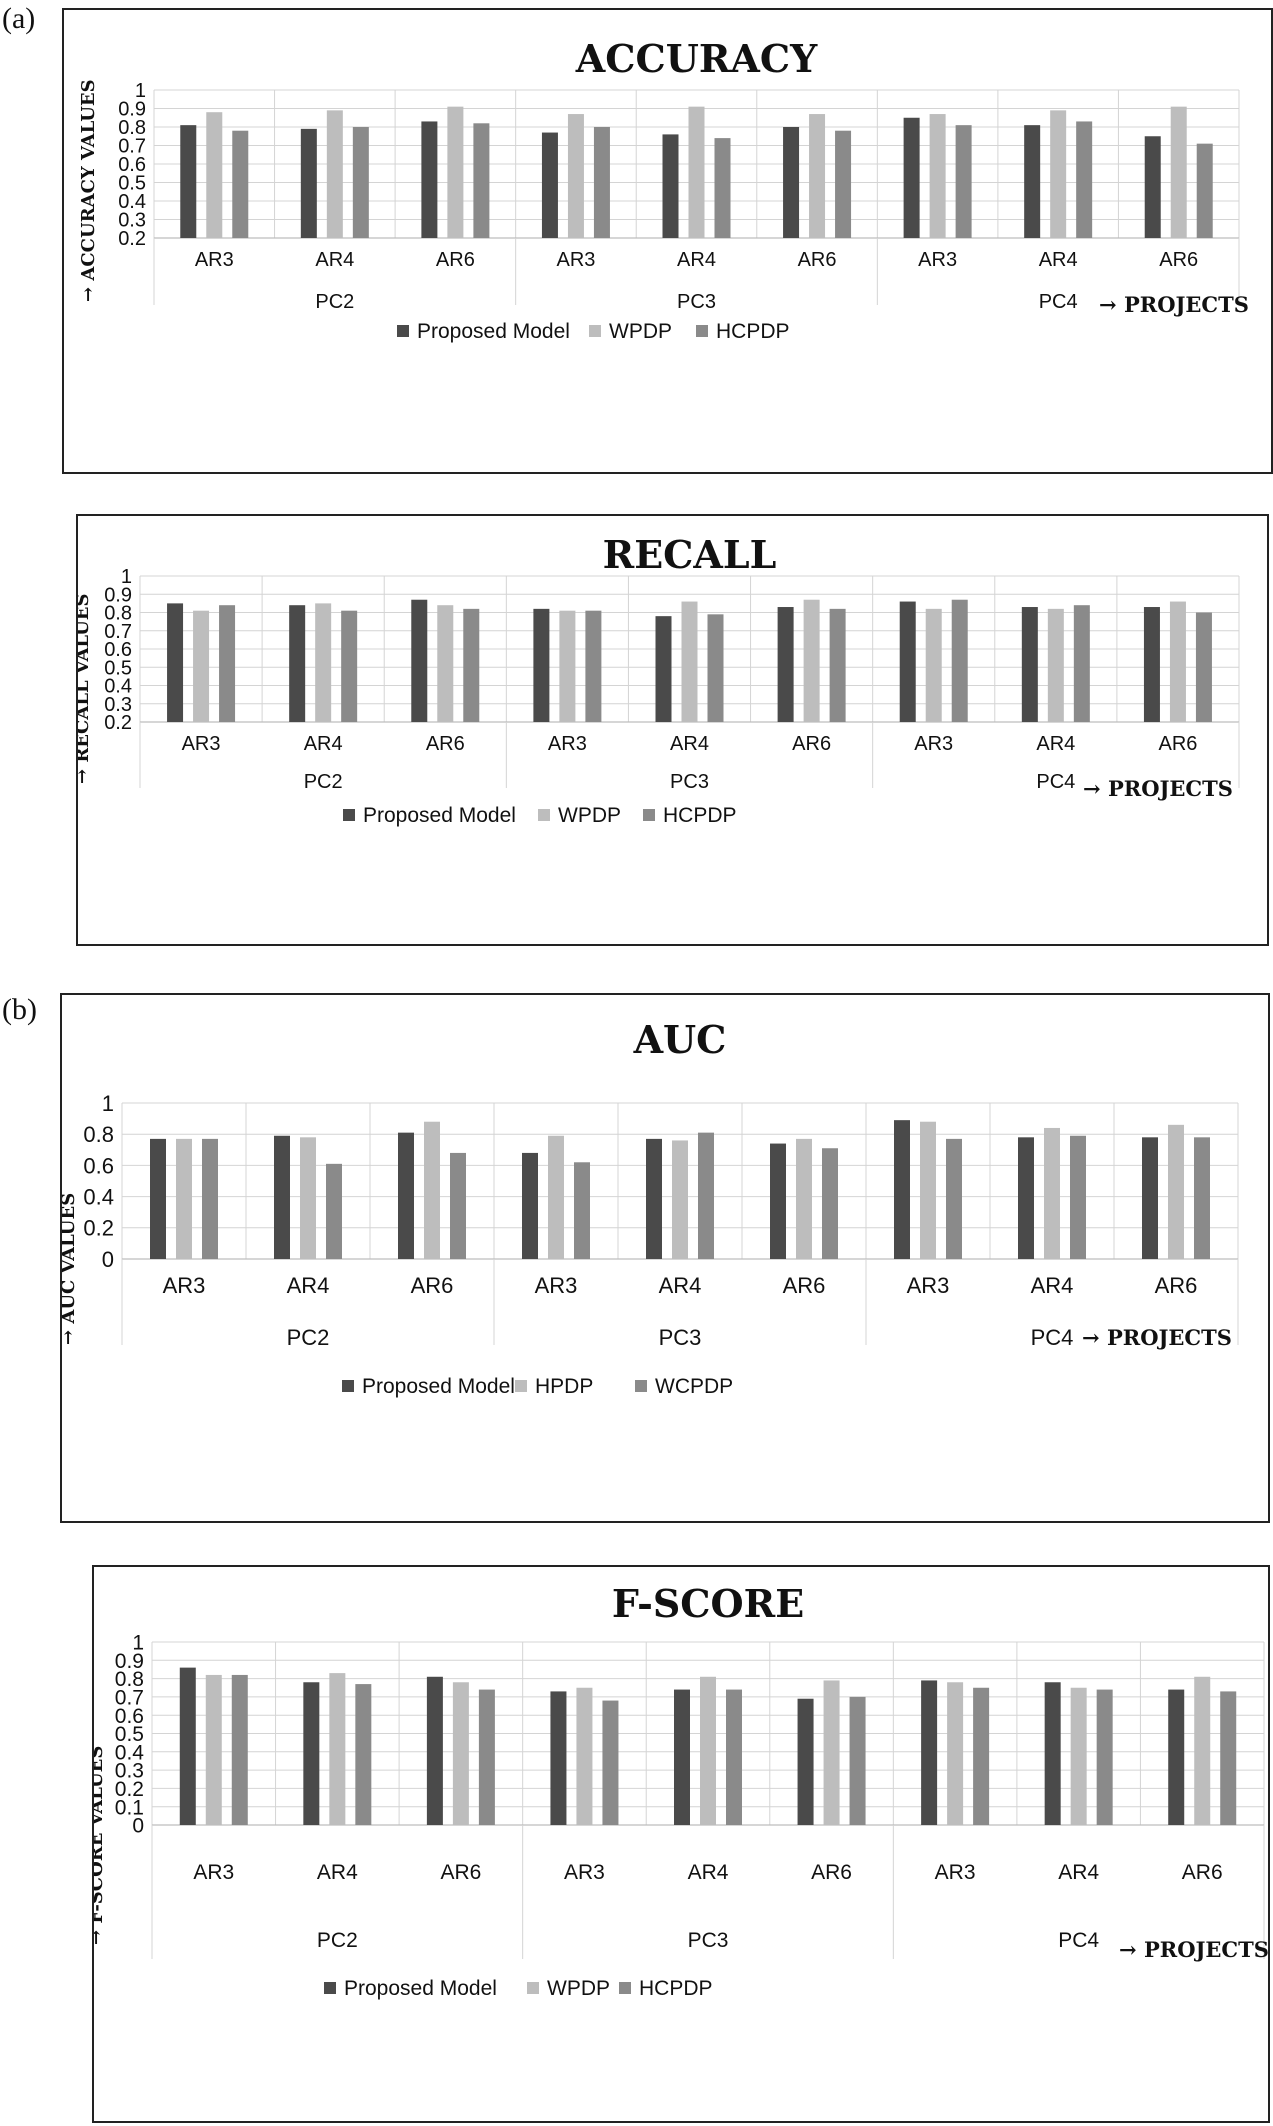 This screenshot has width=1273, height=2126. I want to click on legend-entry: HCPDP, so click(700, 815).